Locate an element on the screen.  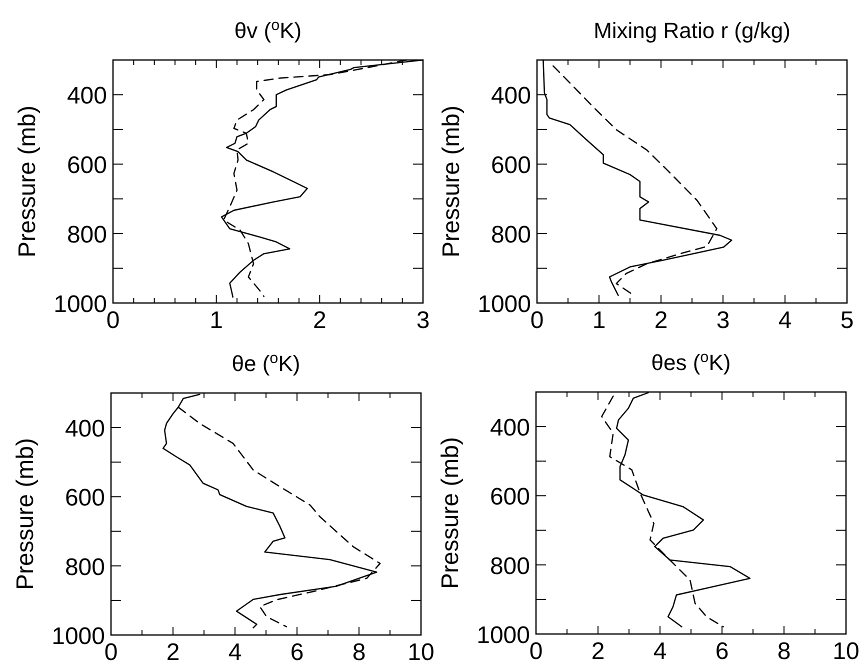
x-tick-label: 5 is located at coordinates (847, 320).